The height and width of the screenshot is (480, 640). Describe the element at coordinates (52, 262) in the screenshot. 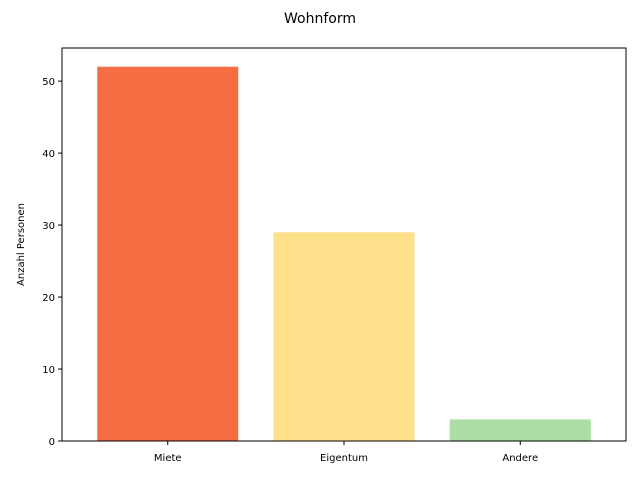

I see `y-axis: 0 10 20 30 40 50` at that location.